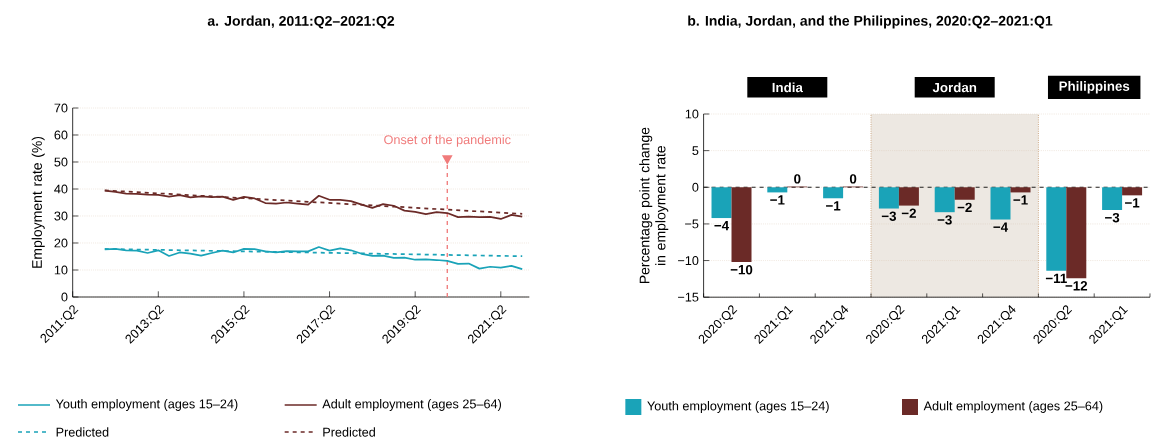  Describe the element at coordinates (1076, 286) in the screenshot. I see `data-label: −12` at that location.